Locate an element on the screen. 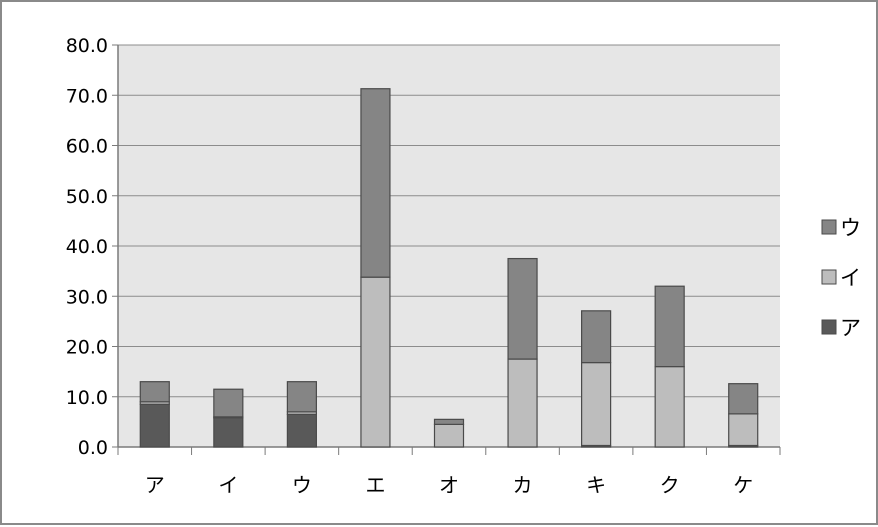  y-tick-label: 80.0 is located at coordinates (87, 46).